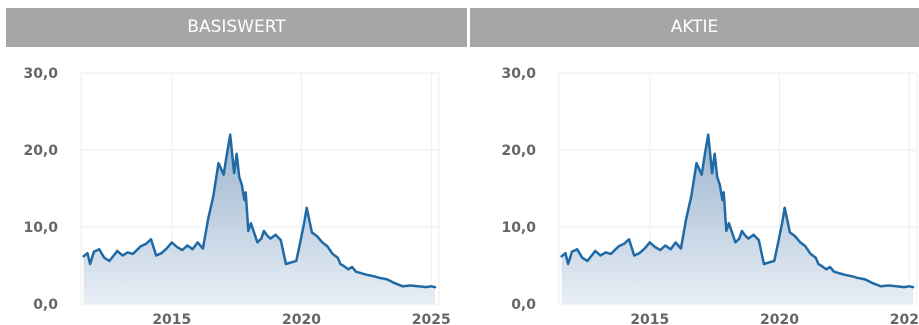  I want to click on panel-header-aktie: AKTIE, so click(694, 27).